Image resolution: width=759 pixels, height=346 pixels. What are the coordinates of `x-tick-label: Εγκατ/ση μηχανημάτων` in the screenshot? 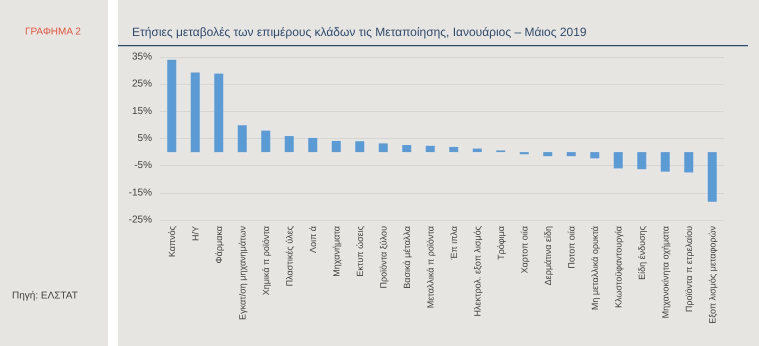 It's located at (242, 273).